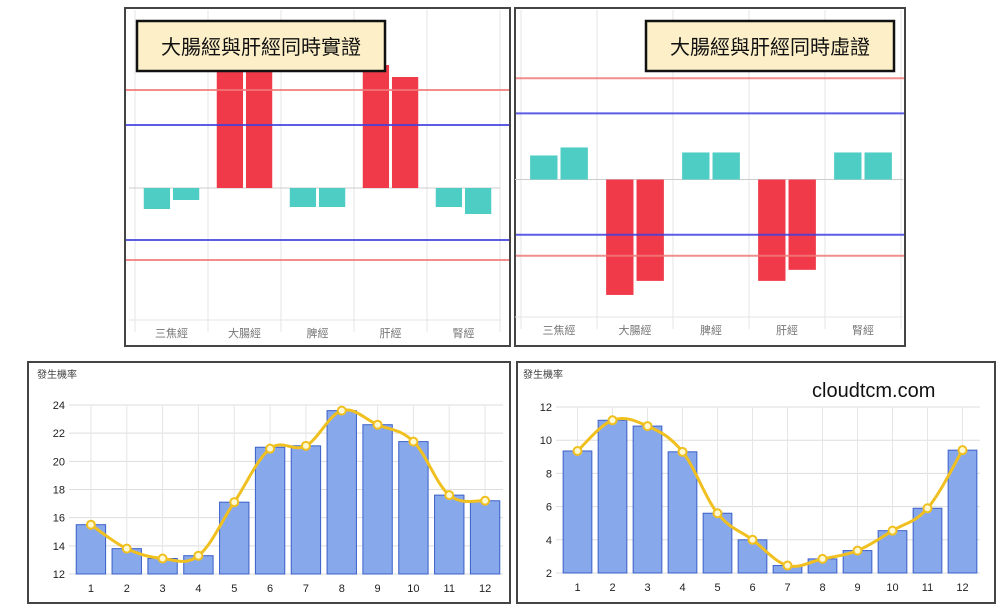 The image size is (1000, 613). Describe the element at coordinates (549, 574) in the screenshot. I see `y-tick-label: 2` at that location.